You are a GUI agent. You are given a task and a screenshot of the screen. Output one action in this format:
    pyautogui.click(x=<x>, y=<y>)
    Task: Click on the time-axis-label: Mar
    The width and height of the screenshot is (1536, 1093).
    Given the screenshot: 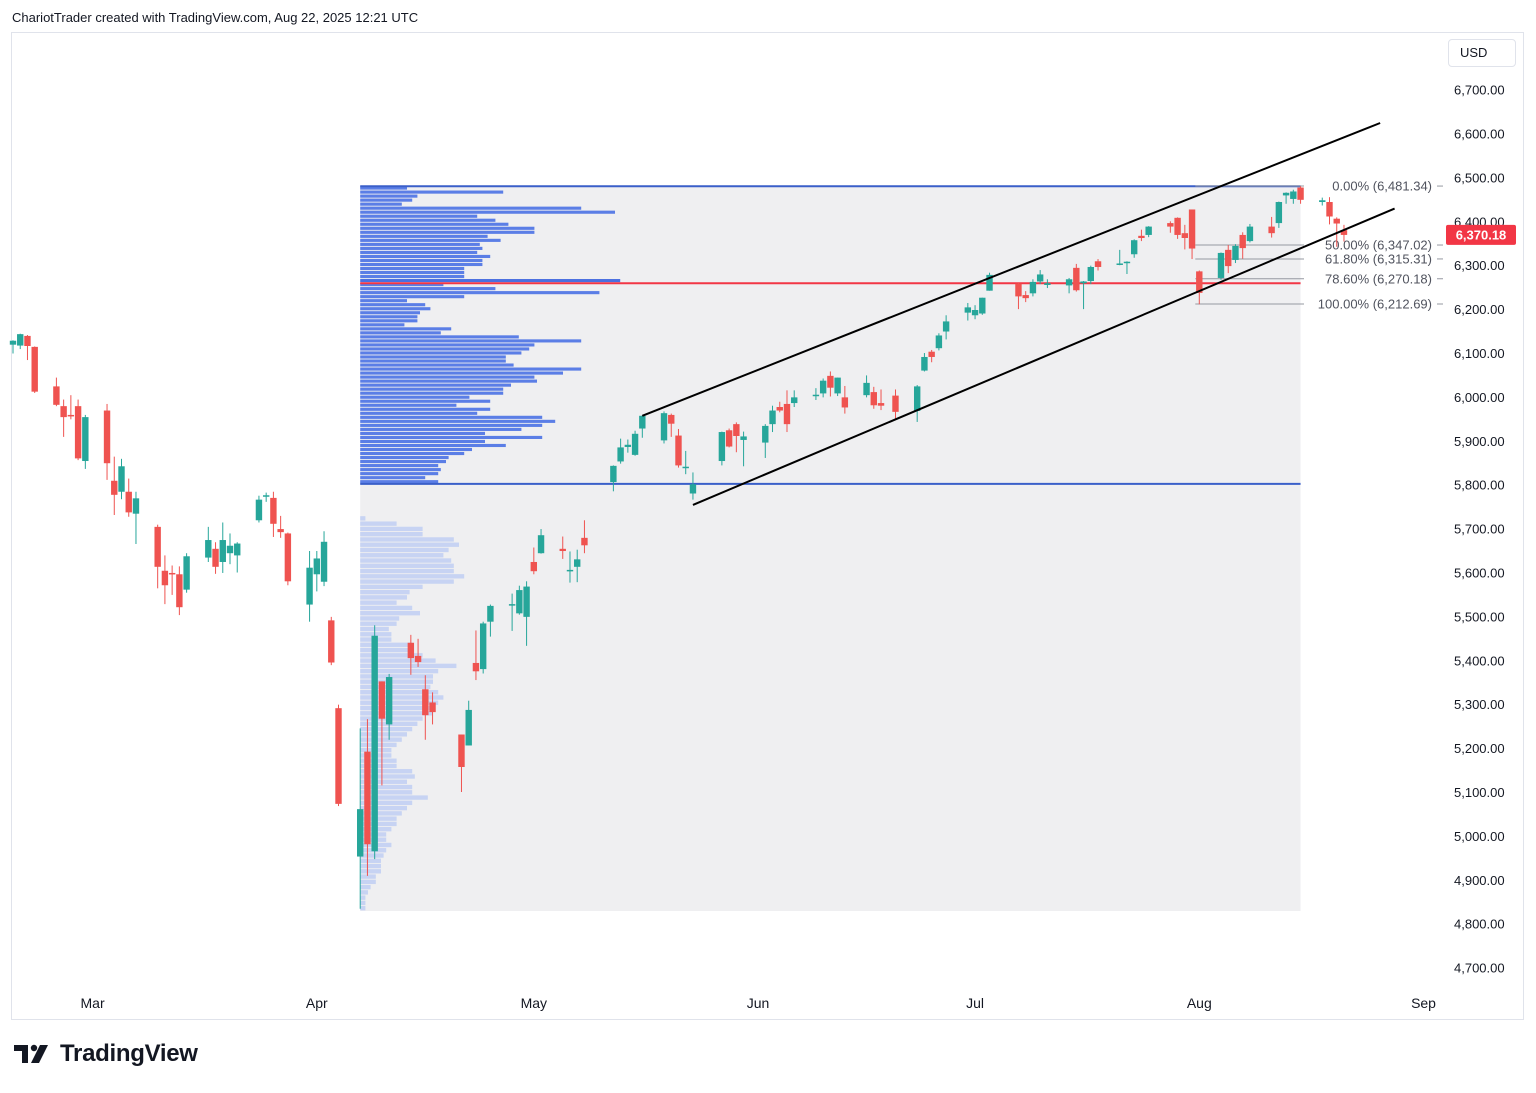 What is the action you would take?
    pyautogui.click(x=93, y=1003)
    